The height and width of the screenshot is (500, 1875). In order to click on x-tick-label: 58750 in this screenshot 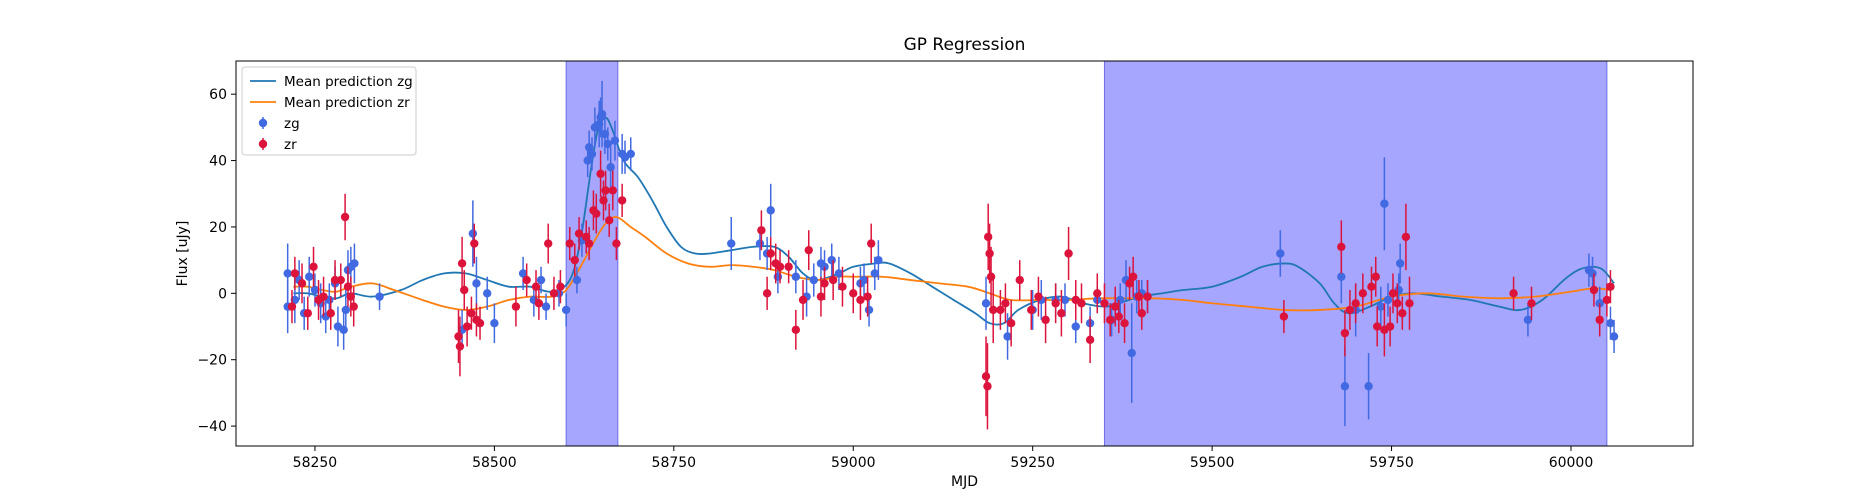, I will do `click(674, 463)`.